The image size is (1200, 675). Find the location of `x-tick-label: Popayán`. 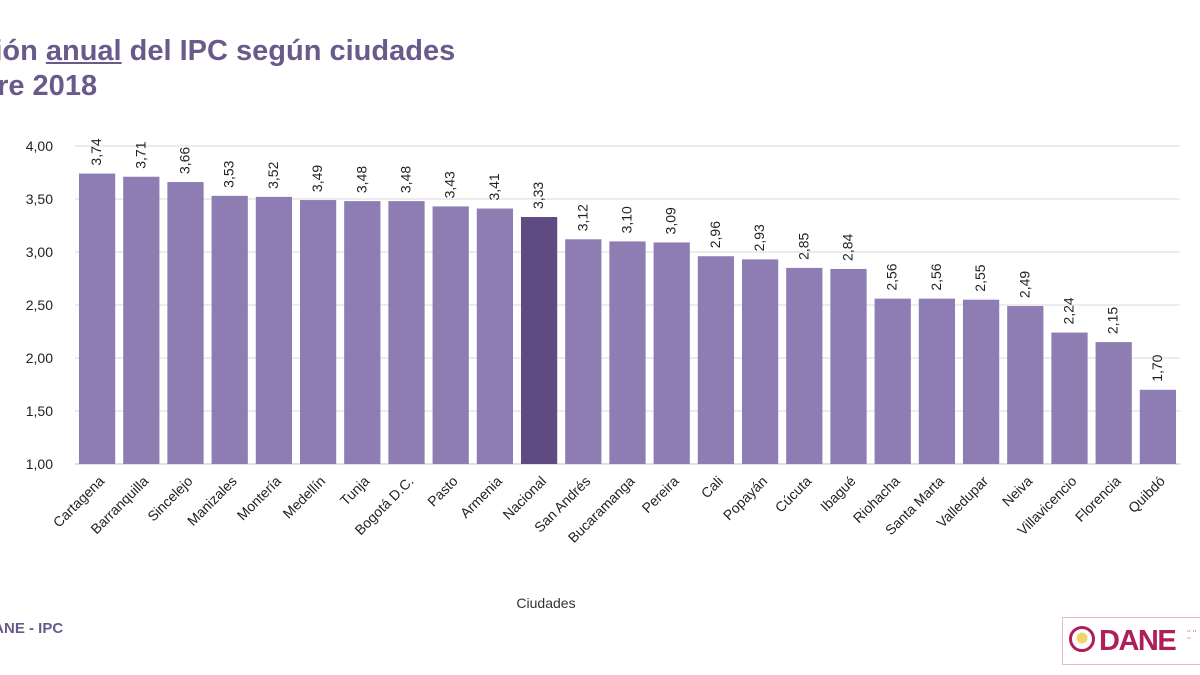

x-tick-label: Popayán is located at coordinates (745, 498).